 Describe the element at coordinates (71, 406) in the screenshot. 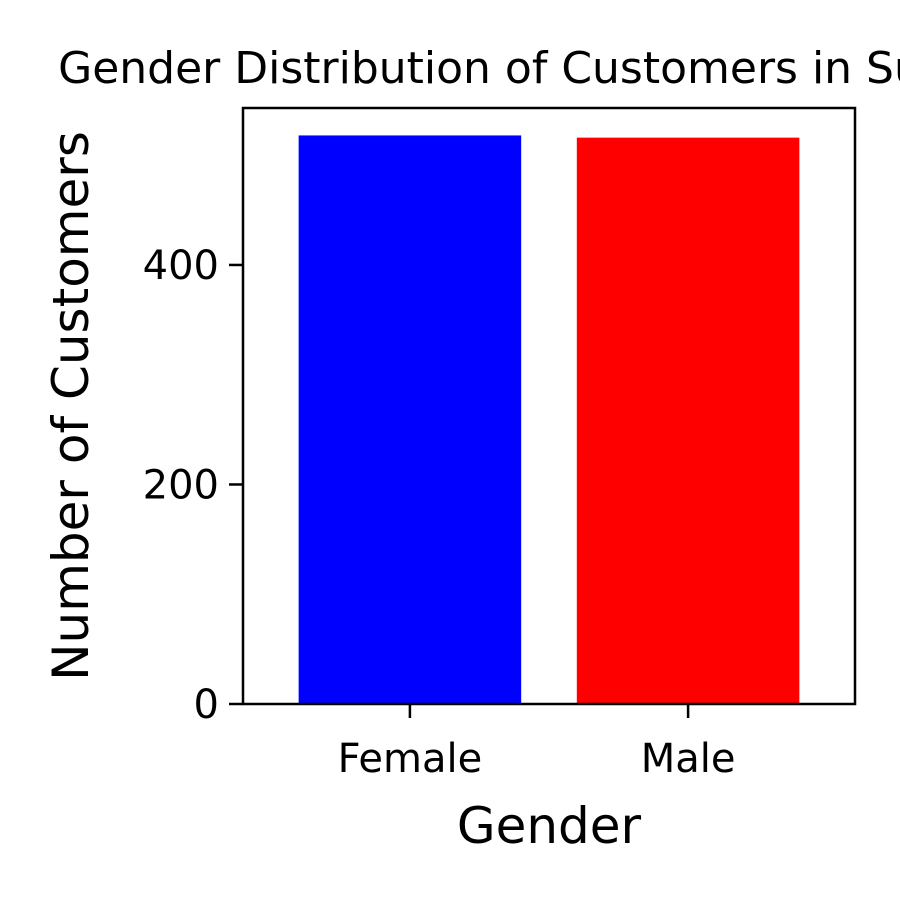

I see `y-axis-label: Number of Customers` at that location.